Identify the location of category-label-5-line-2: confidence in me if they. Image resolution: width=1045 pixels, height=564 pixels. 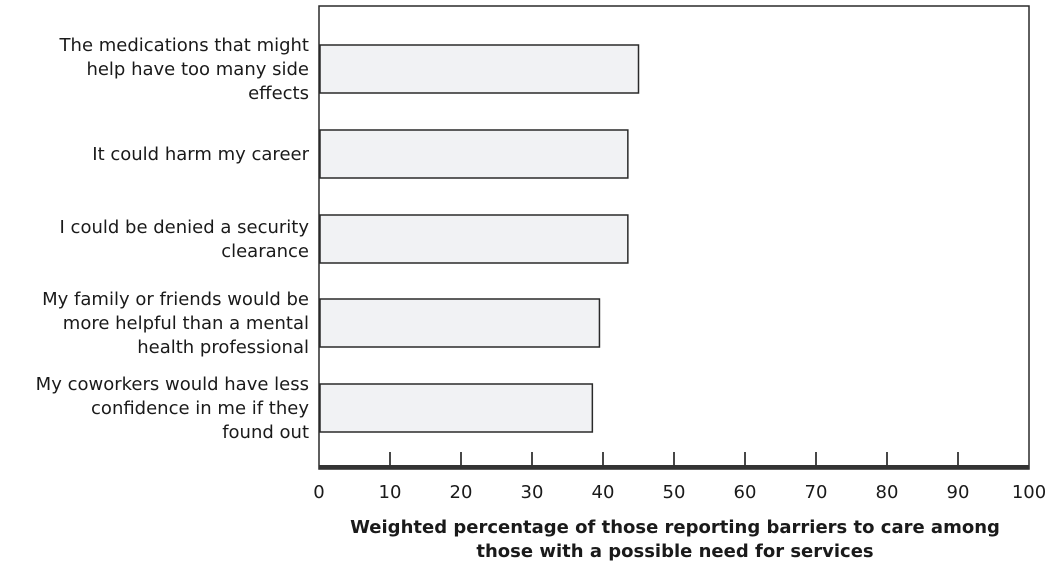
(200, 408).